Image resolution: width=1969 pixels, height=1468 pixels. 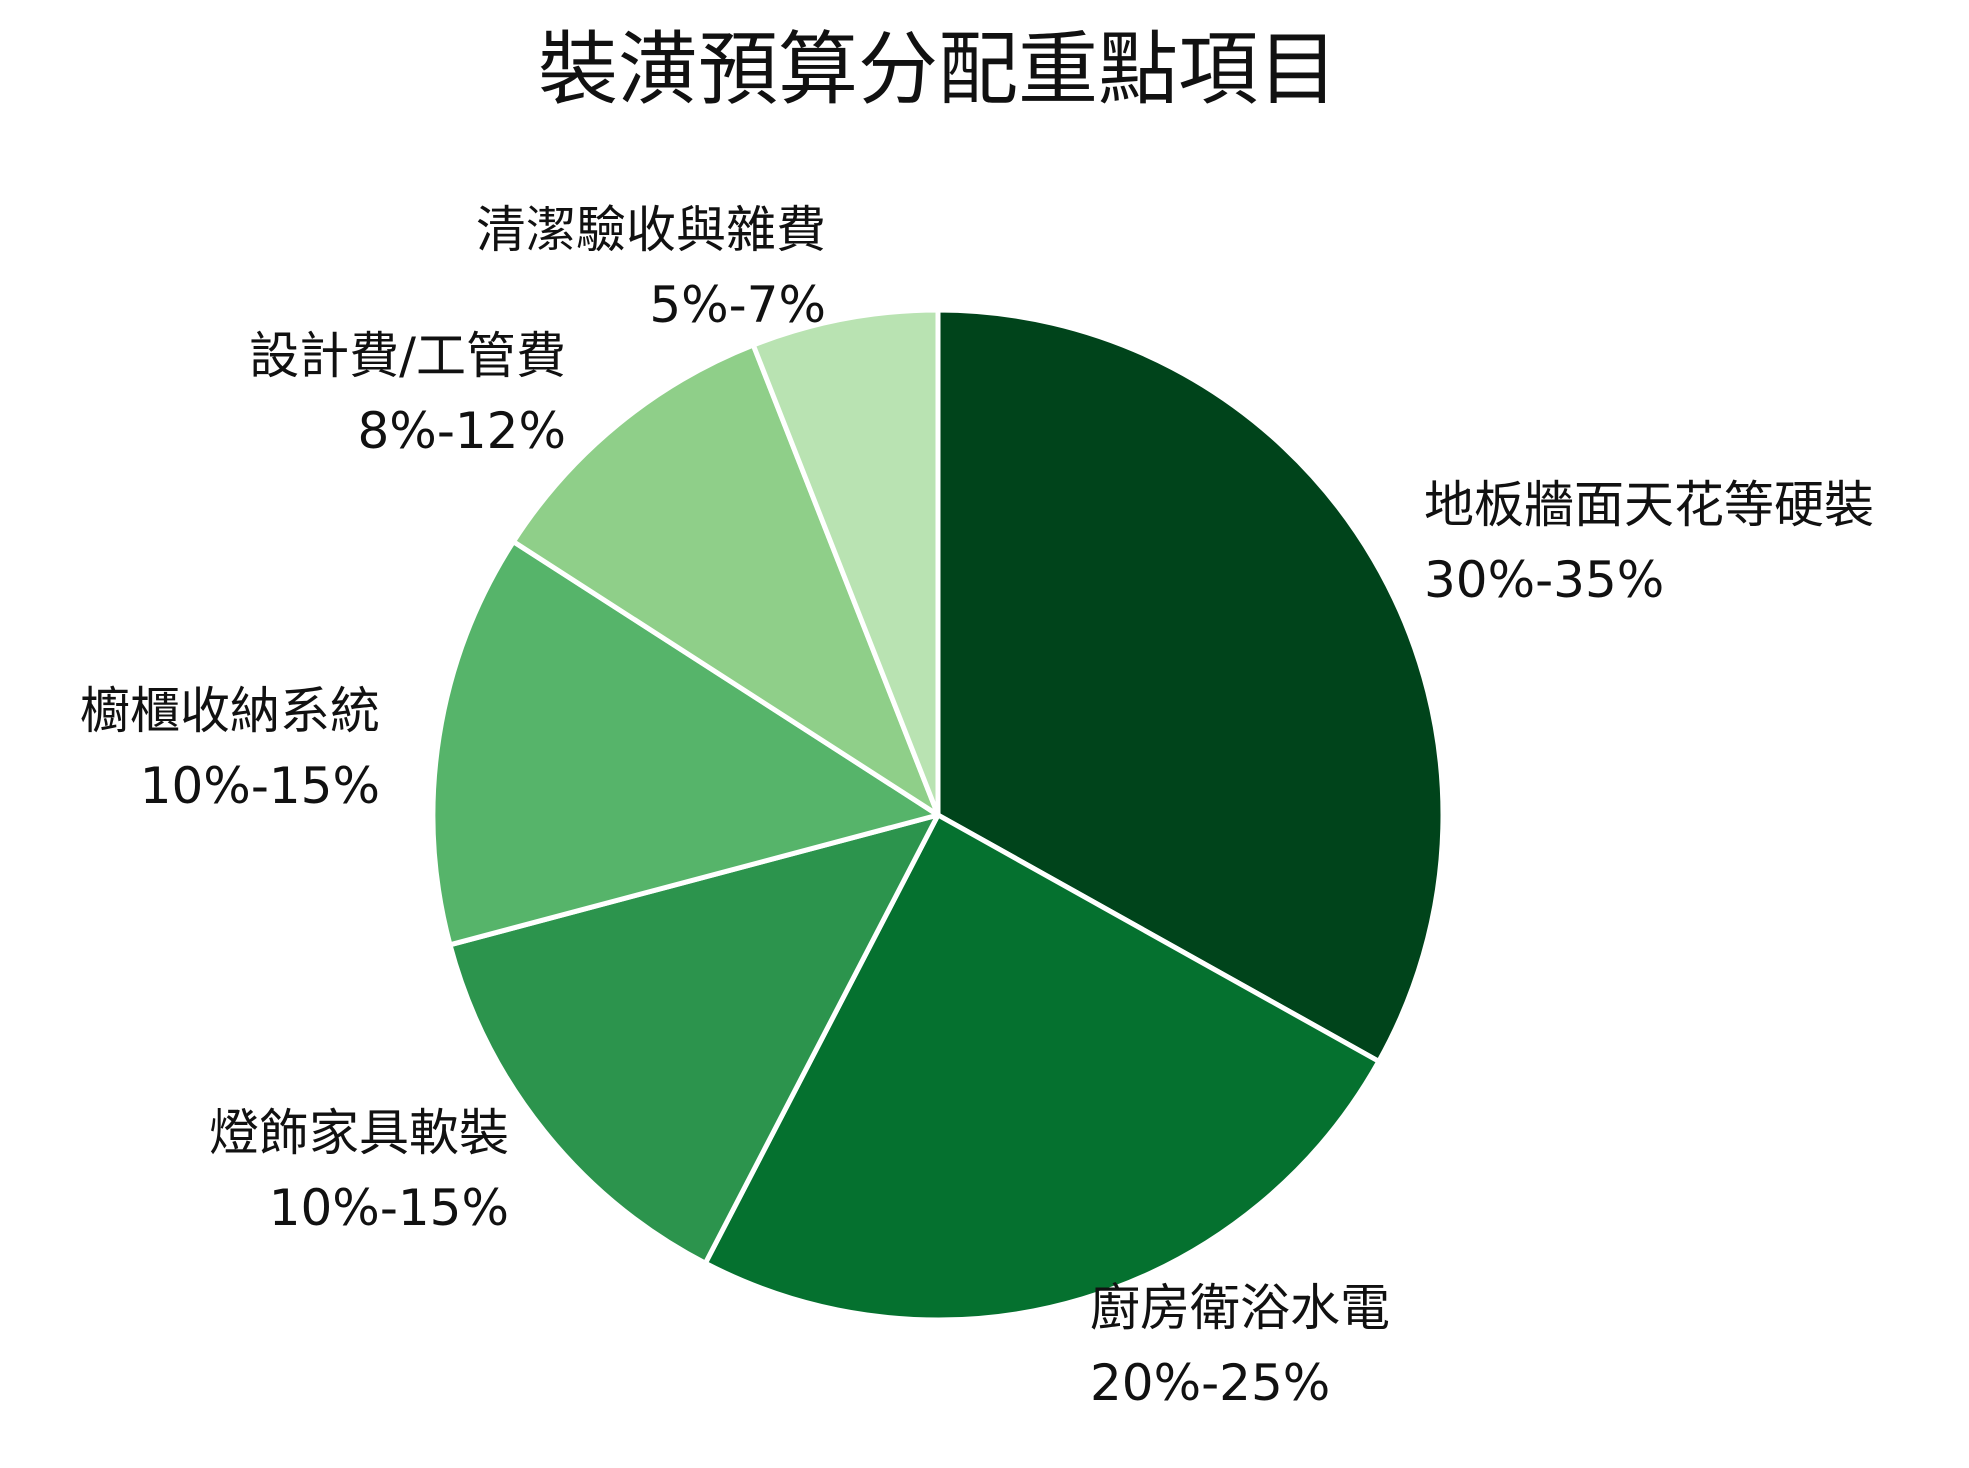 I want to click on slice-label-4: 設計費/工管費 8%-12%, so click(x=407, y=393).